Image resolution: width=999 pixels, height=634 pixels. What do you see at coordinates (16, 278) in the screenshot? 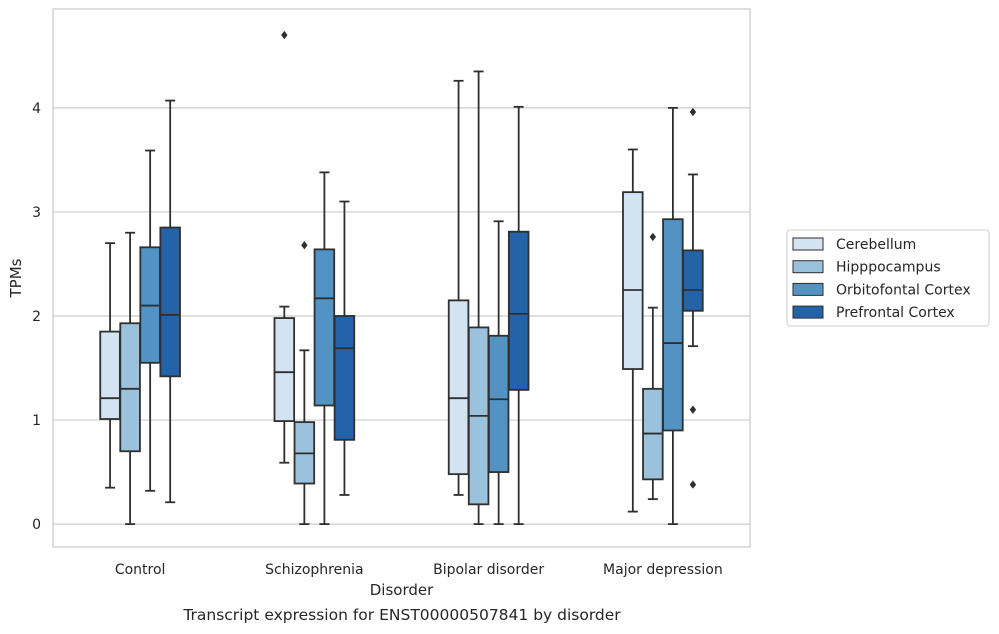
I see `y-axis-label: TPMs` at bounding box center [16, 278].